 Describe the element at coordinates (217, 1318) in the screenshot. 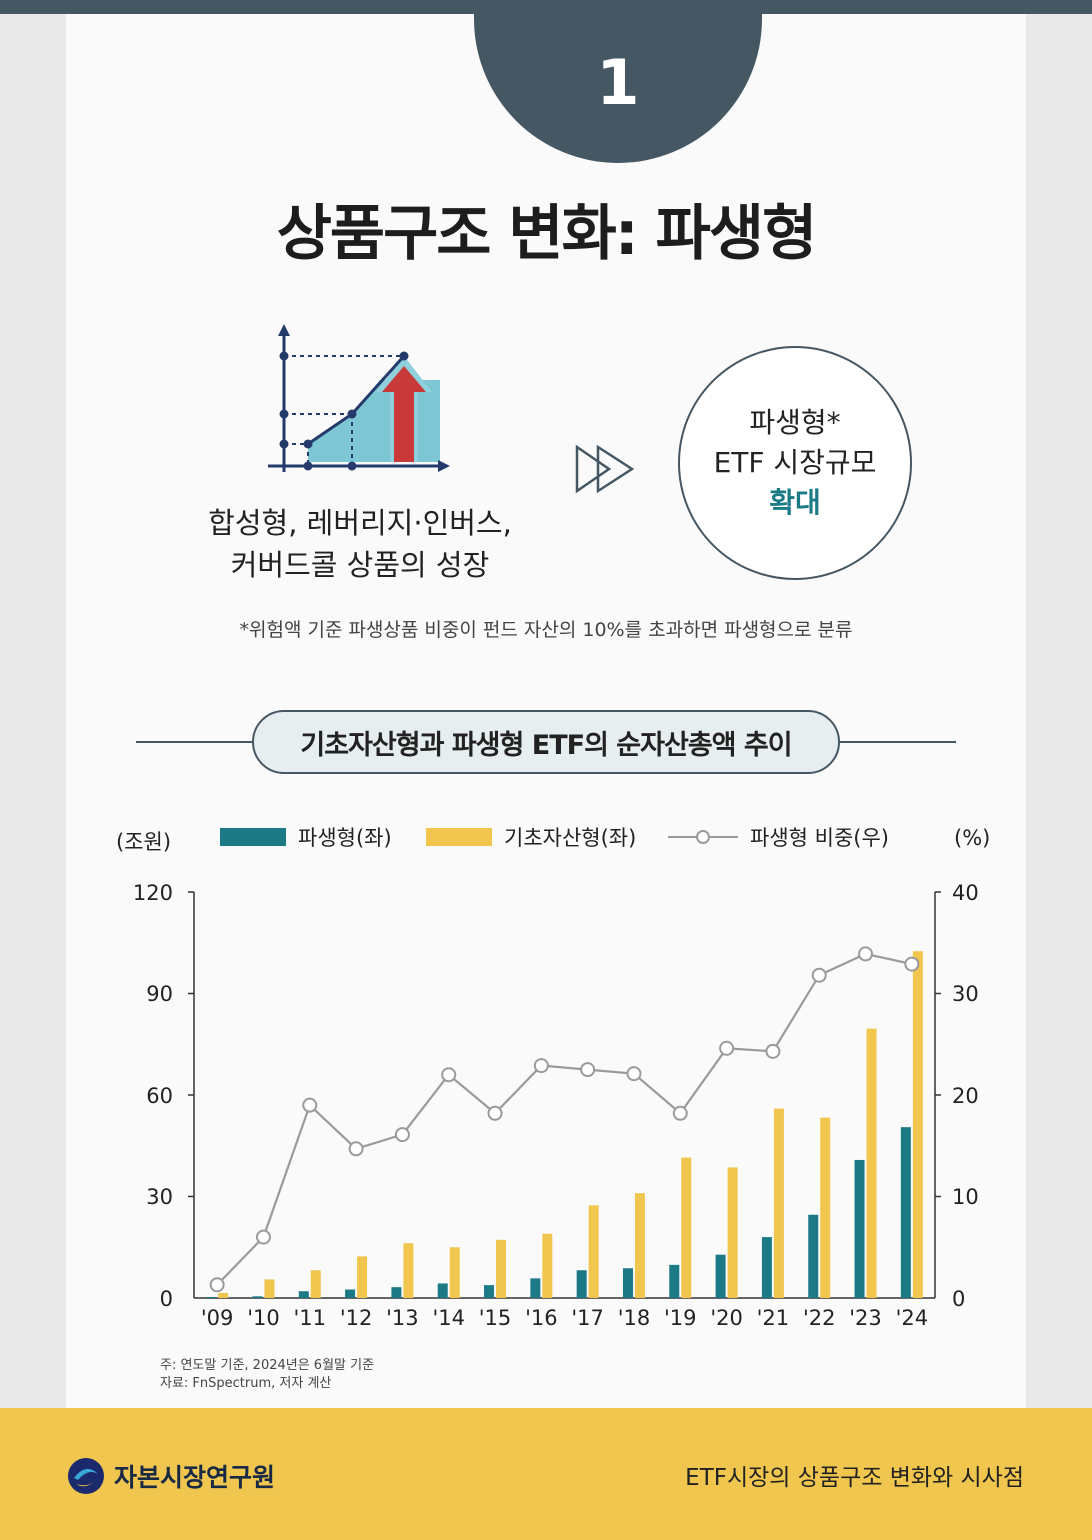

I see `x-tick-0: '09` at that location.